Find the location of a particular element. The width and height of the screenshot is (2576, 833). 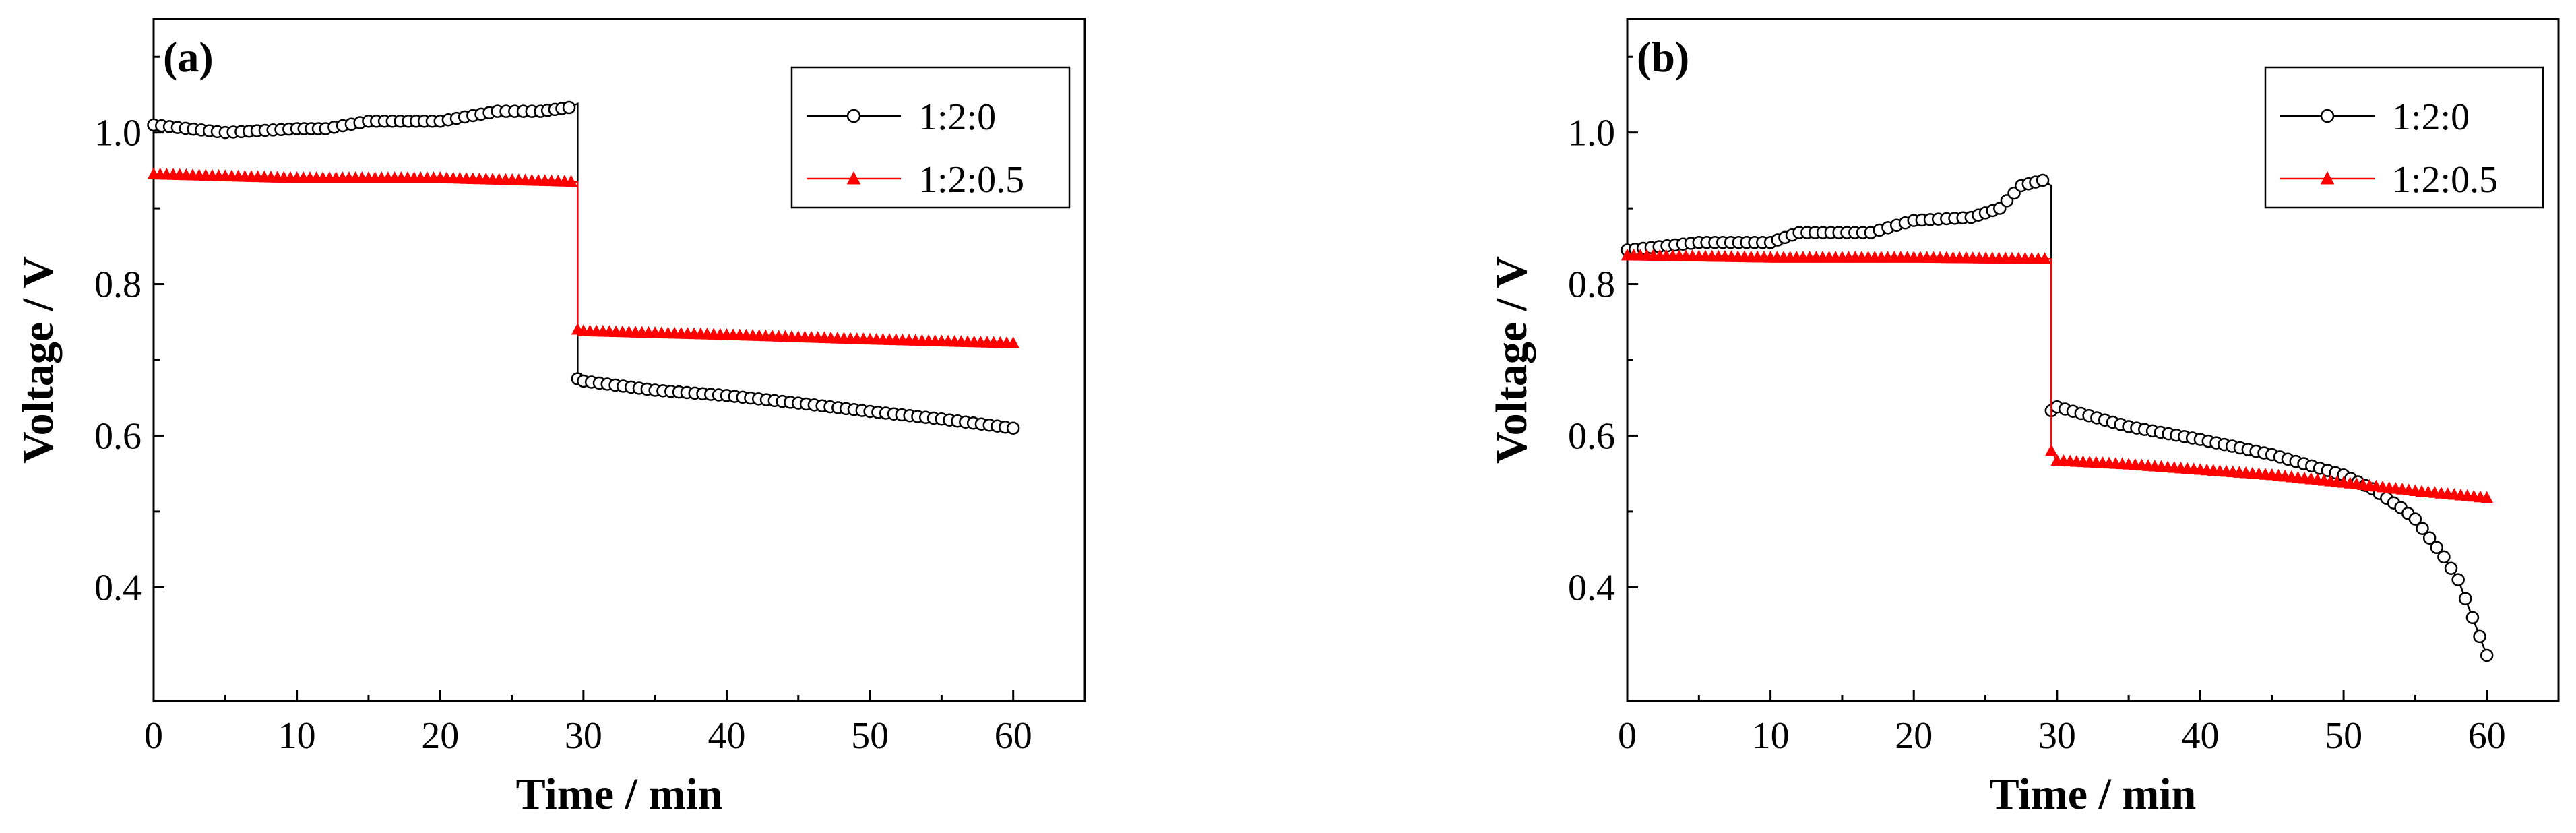

panel-label: (b) is located at coordinates (1663, 57).